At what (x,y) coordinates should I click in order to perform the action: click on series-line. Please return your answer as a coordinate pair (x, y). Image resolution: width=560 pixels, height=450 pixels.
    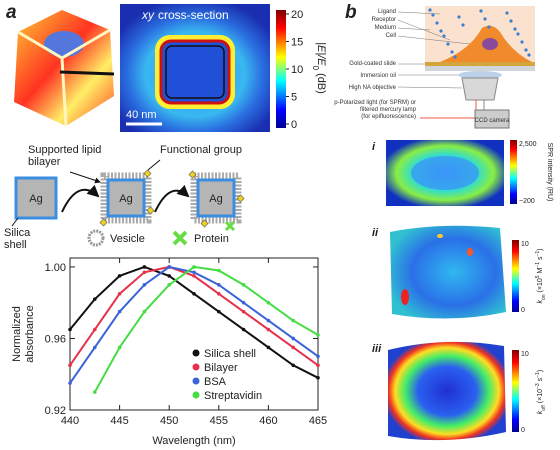
    Looking at the image, I should click on (194, 322).